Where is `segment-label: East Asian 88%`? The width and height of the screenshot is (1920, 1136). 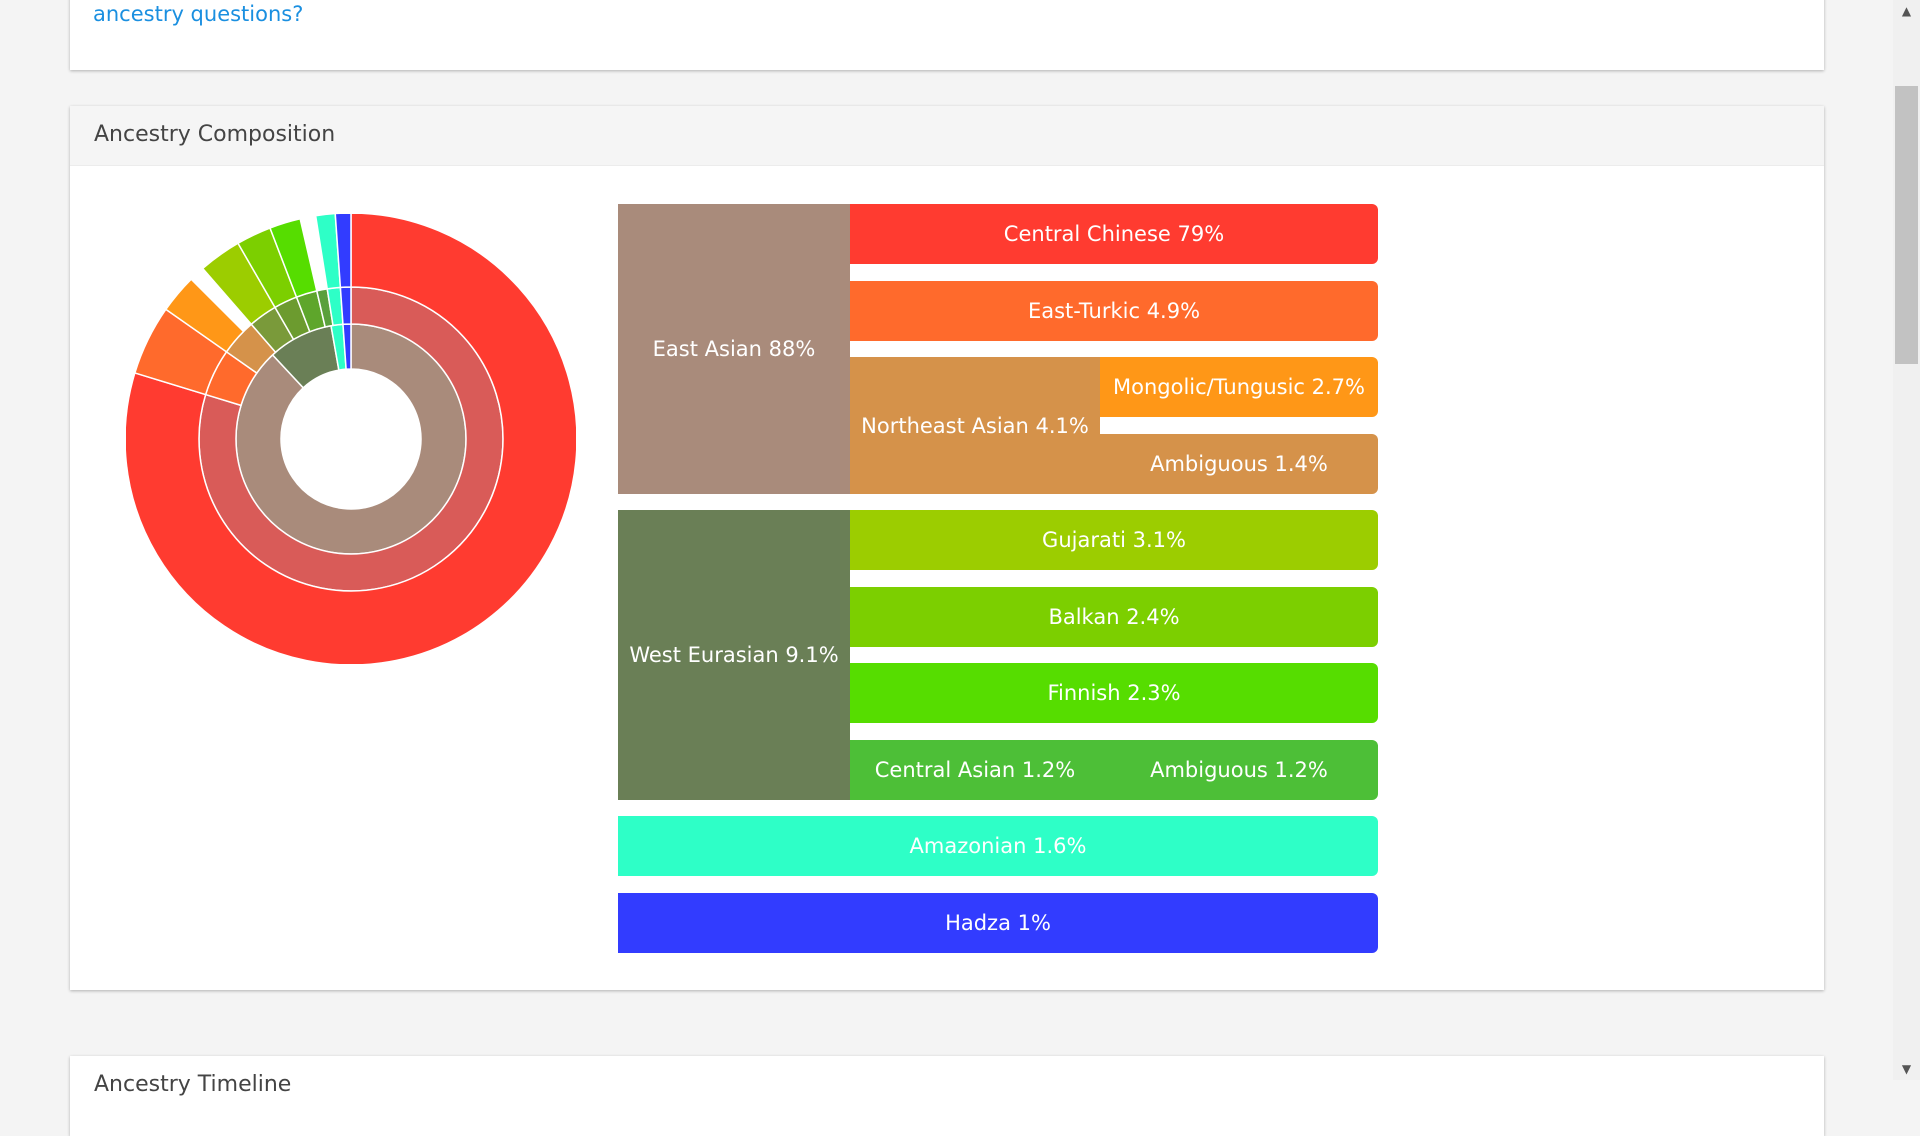
segment-label: East Asian 88% is located at coordinates (734, 349).